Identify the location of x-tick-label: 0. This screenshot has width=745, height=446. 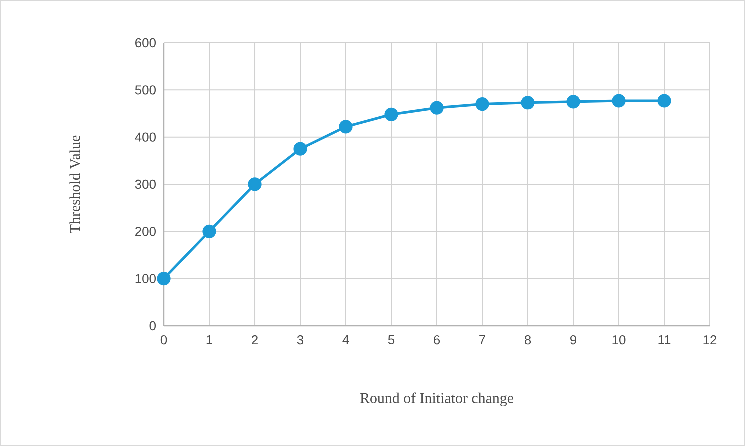
(164, 340).